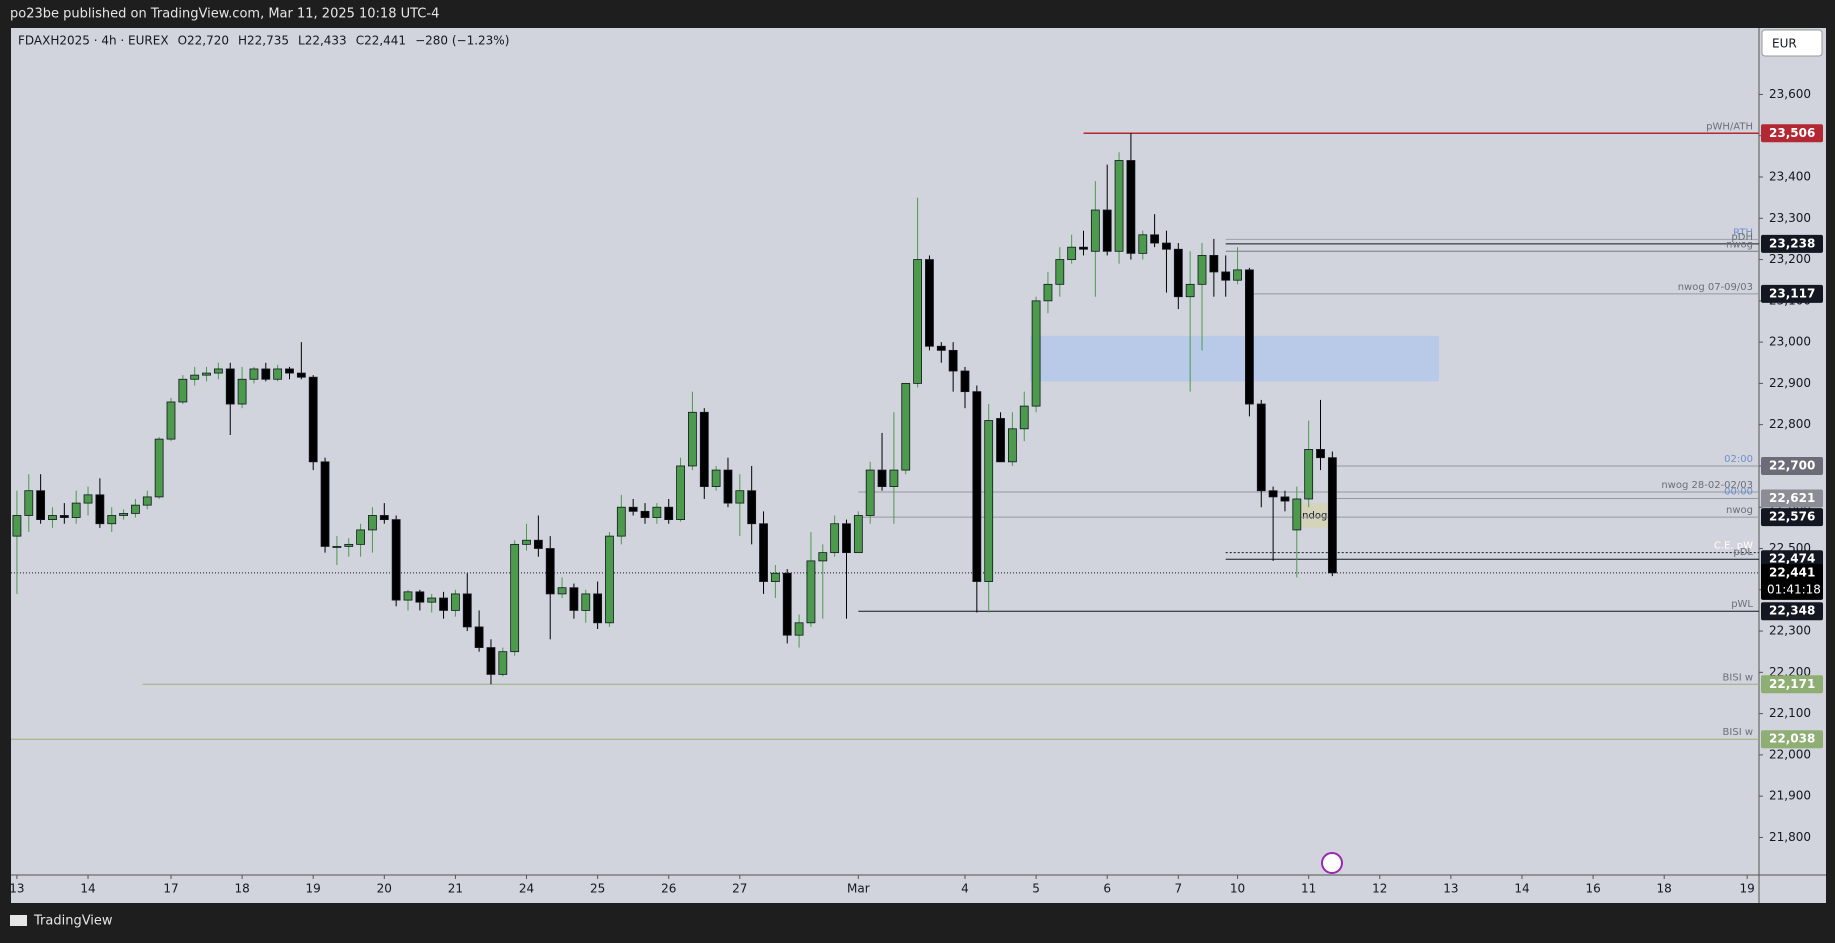  Describe the element at coordinates (1792, 581) in the screenshot. I see `current-price-tag` at that location.